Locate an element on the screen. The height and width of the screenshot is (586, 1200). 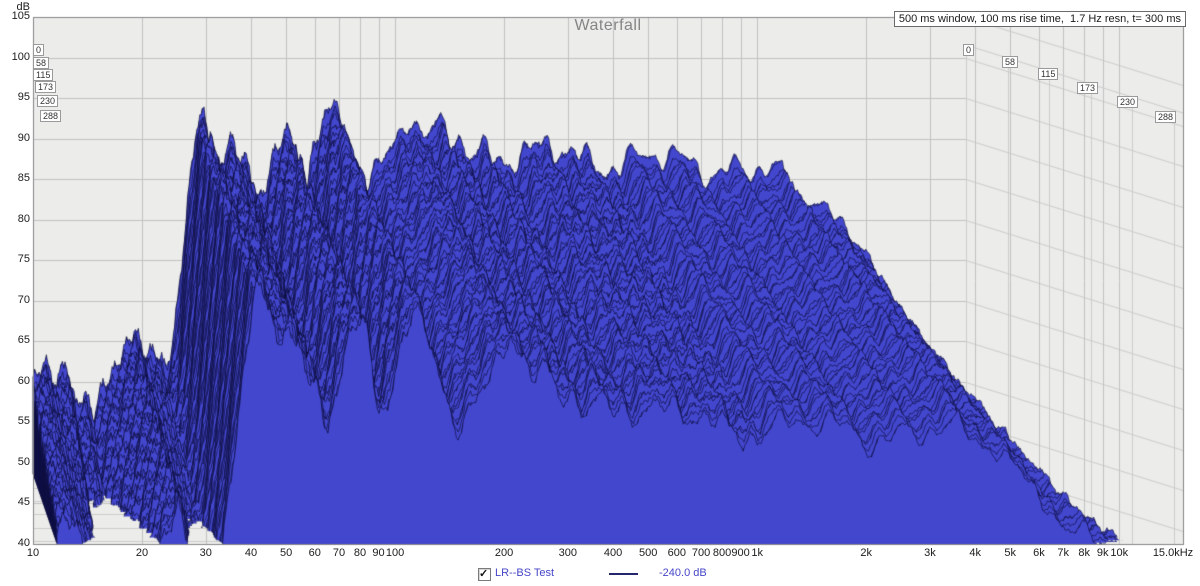
trace-checkbox: ✓ is located at coordinates (484, 574).